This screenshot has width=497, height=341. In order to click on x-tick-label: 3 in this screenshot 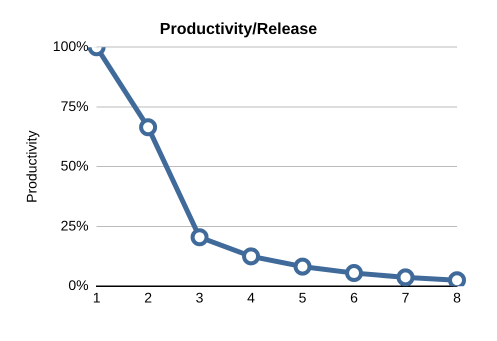, I will do `click(200, 297)`.